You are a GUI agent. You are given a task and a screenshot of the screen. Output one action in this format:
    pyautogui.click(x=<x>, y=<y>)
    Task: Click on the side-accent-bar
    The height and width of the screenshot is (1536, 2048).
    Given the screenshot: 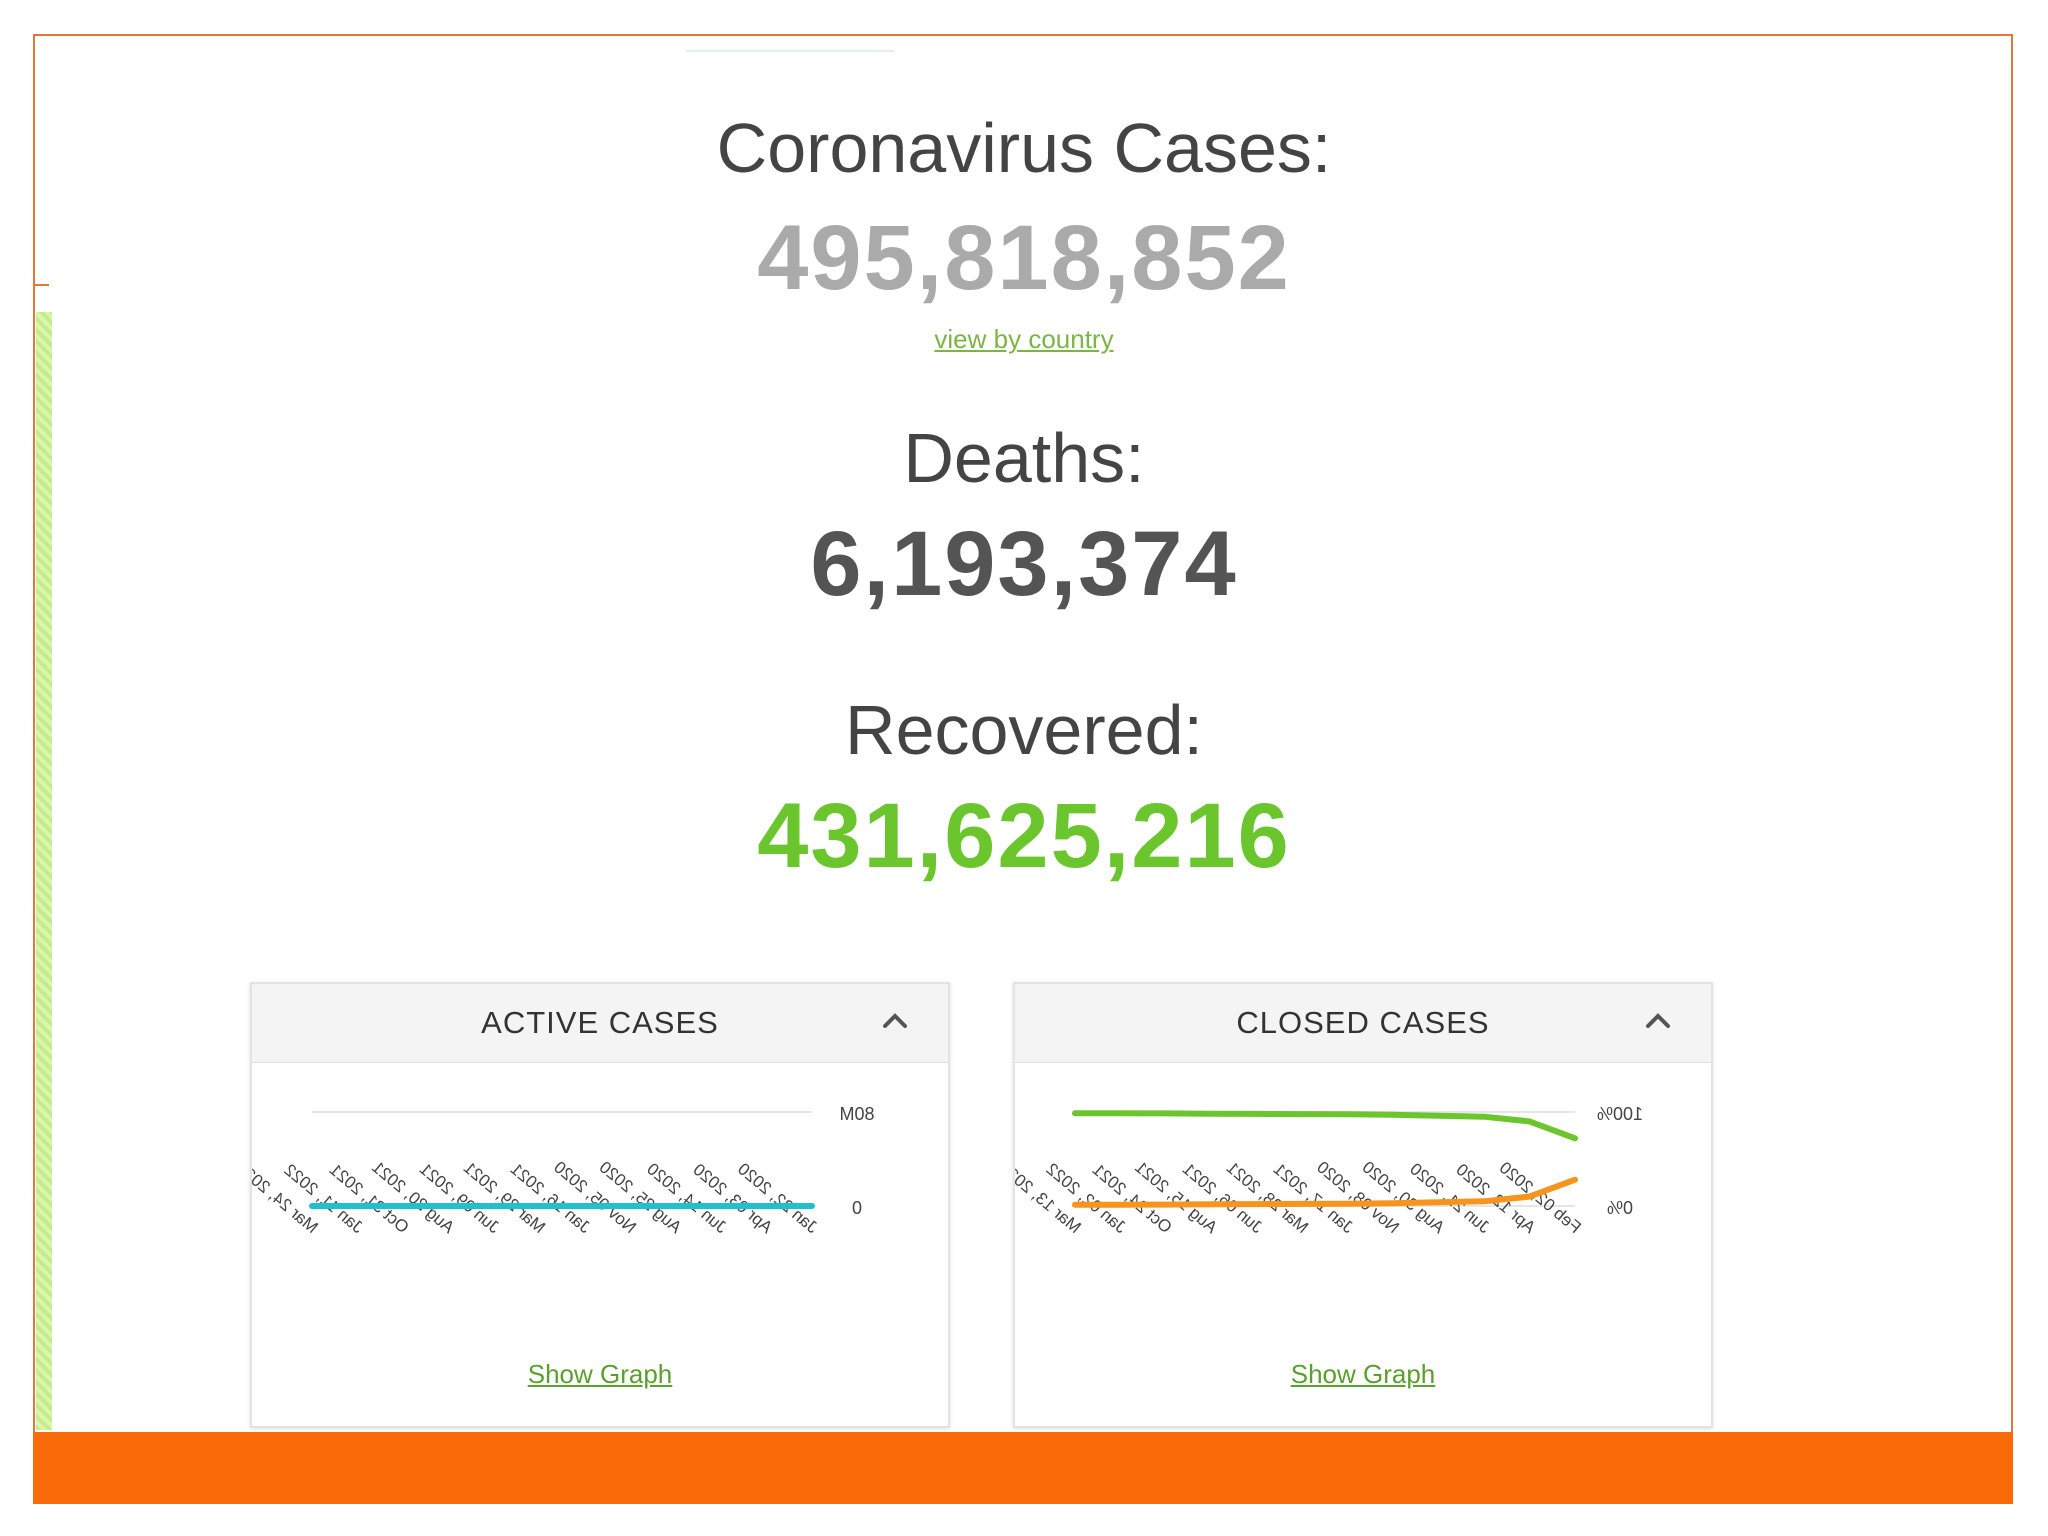 What is the action you would take?
    pyautogui.click(x=44, y=871)
    